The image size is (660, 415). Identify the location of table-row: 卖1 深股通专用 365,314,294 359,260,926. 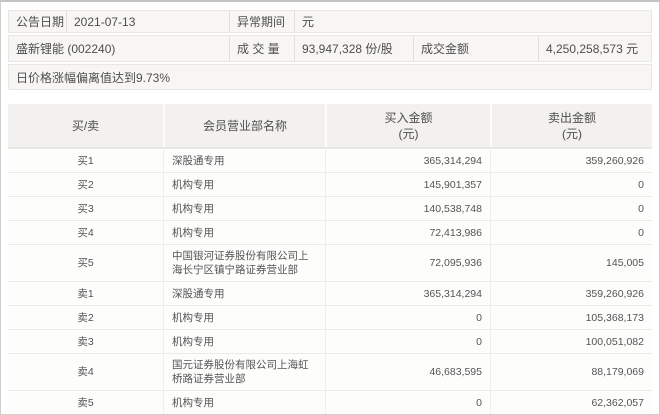
(330, 293).